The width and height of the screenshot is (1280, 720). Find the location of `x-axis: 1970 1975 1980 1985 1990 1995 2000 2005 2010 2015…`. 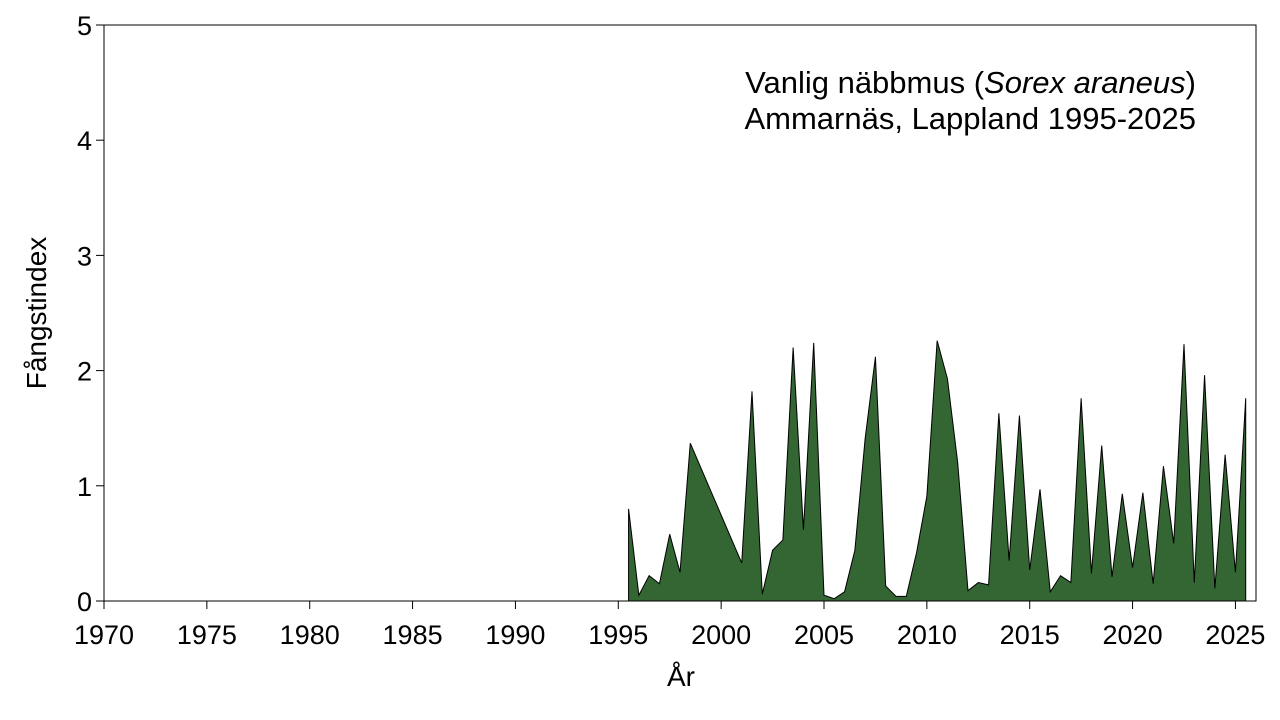

x-axis: 1970 1975 1980 1985 1990 1995 2000 2005 2010 2015… is located at coordinates (669, 625).